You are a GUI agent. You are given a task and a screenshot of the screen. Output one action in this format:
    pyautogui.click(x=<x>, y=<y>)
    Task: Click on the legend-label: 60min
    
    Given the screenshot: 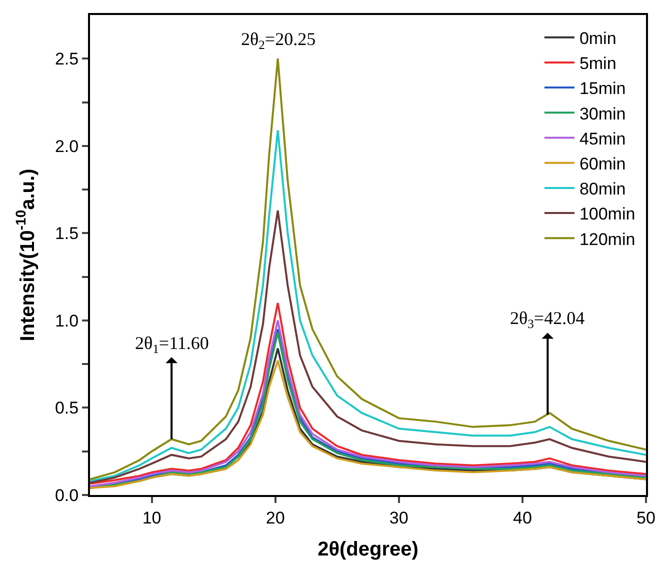 What is the action you would take?
    pyautogui.click(x=602, y=164)
    